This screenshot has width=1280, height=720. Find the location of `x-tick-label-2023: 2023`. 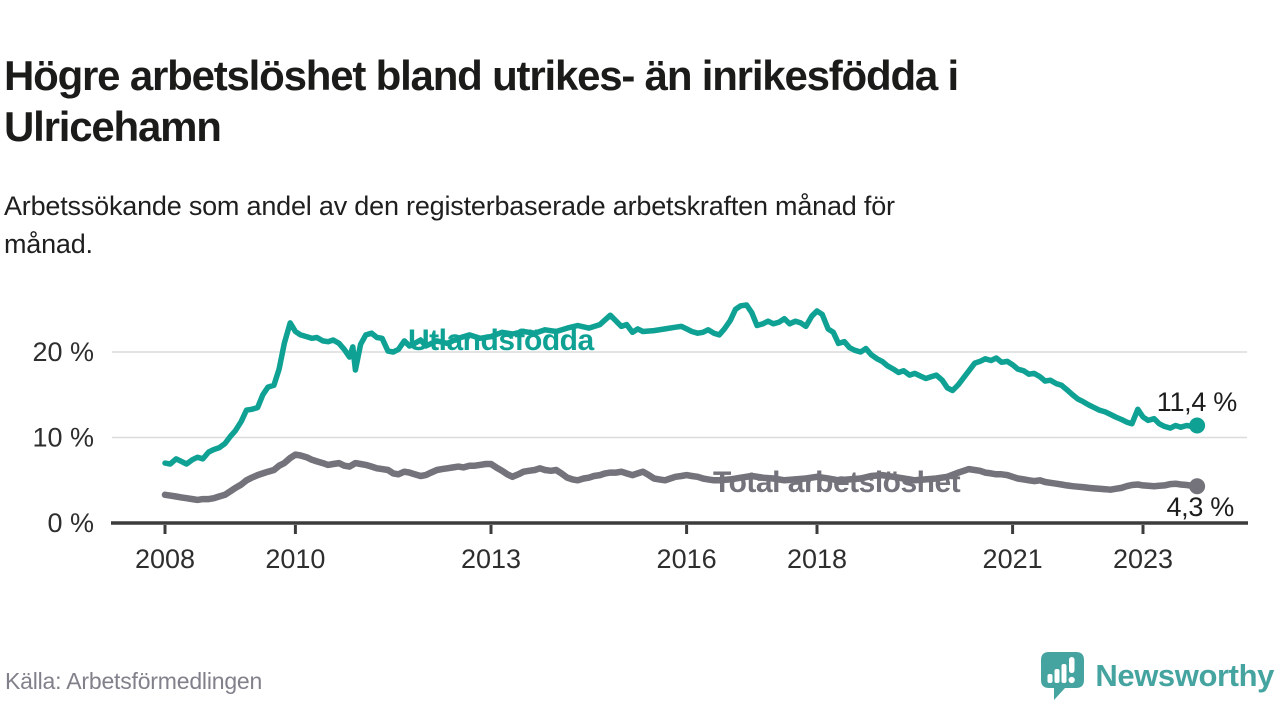

x-tick-label-2023: 2023 is located at coordinates (1143, 559).